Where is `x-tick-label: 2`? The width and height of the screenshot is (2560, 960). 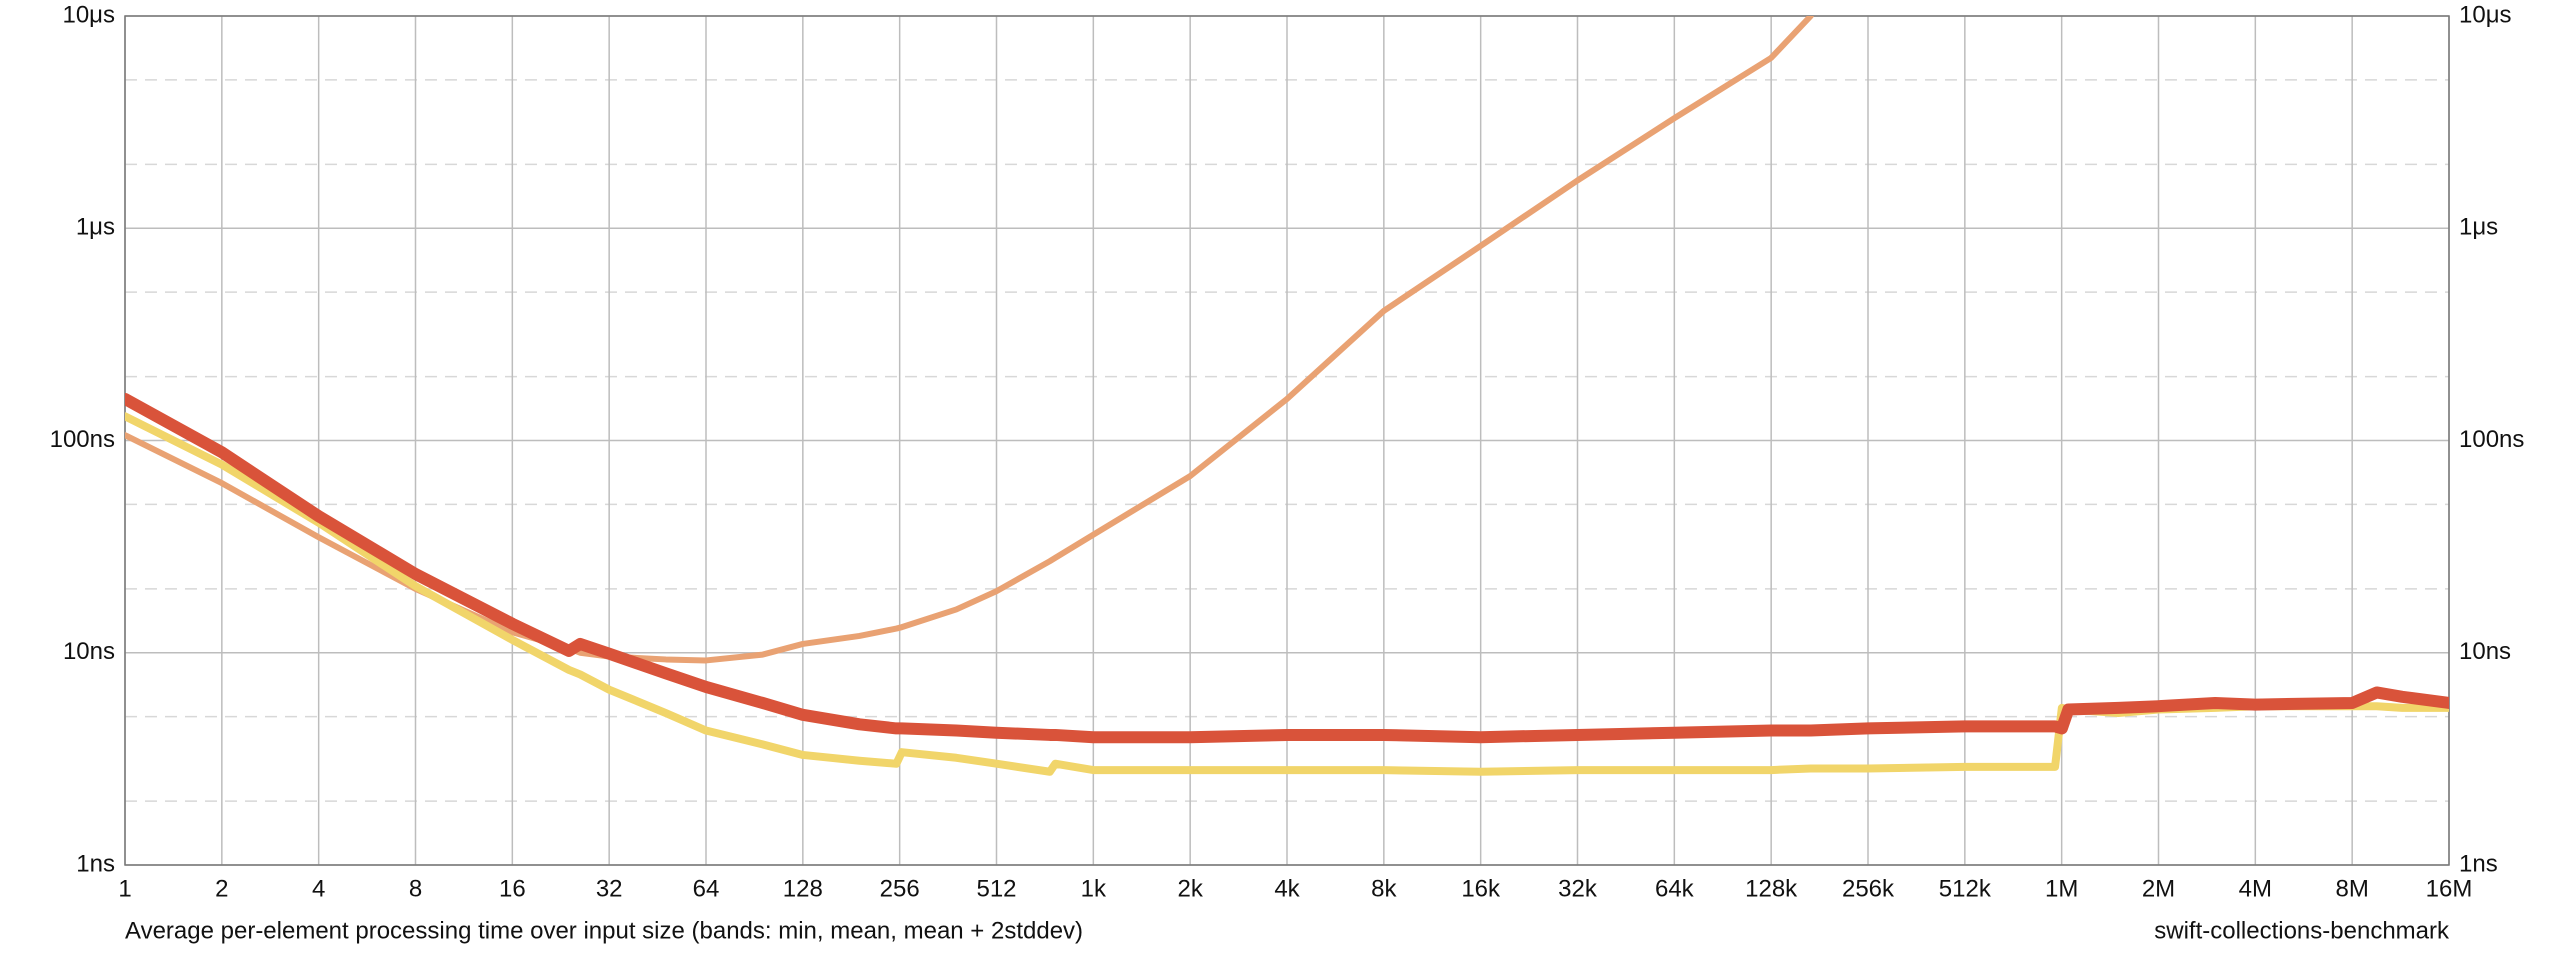 x-tick-label: 2 is located at coordinates (221, 888).